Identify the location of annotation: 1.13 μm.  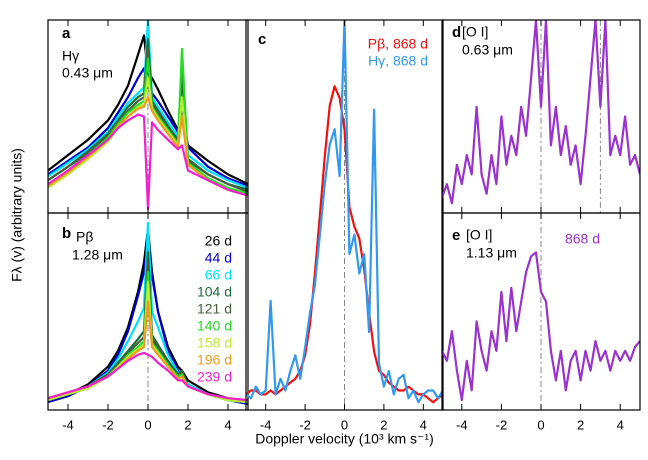
(491, 253).